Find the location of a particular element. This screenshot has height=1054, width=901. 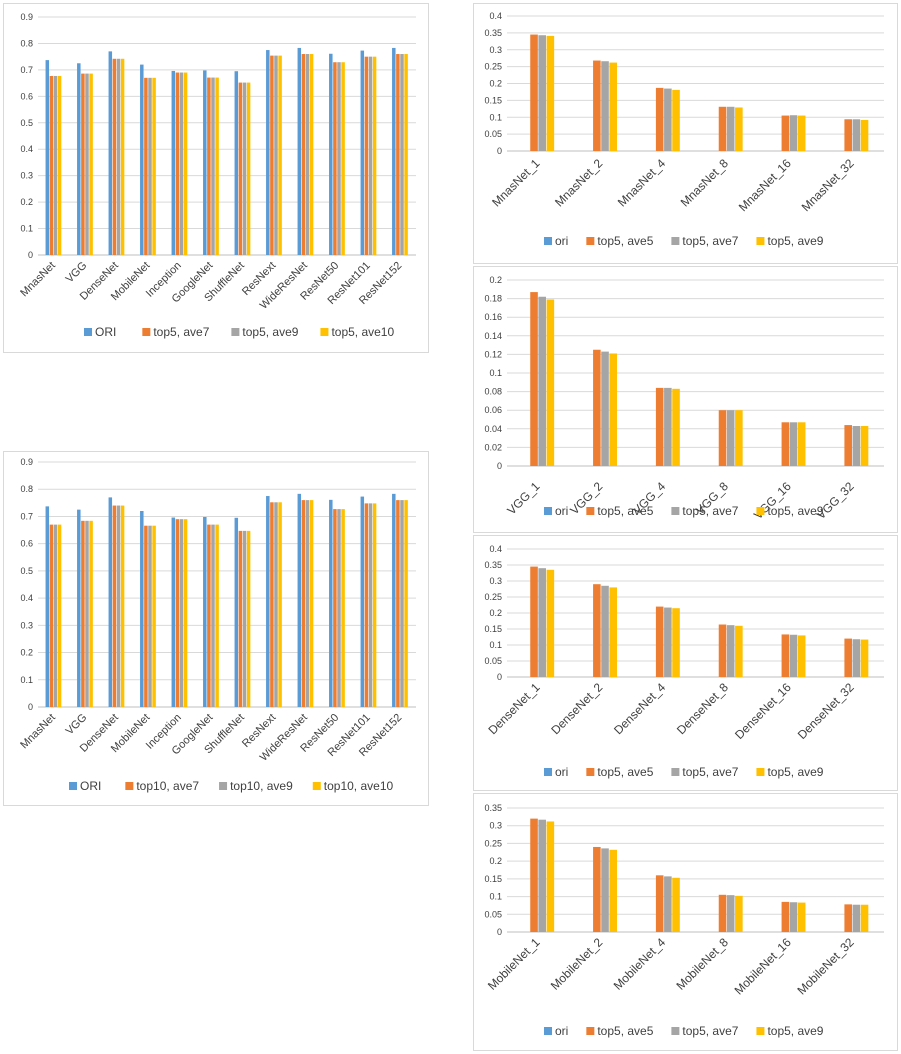

x-tick-label: DenseNet_32 is located at coordinates (826, 711).